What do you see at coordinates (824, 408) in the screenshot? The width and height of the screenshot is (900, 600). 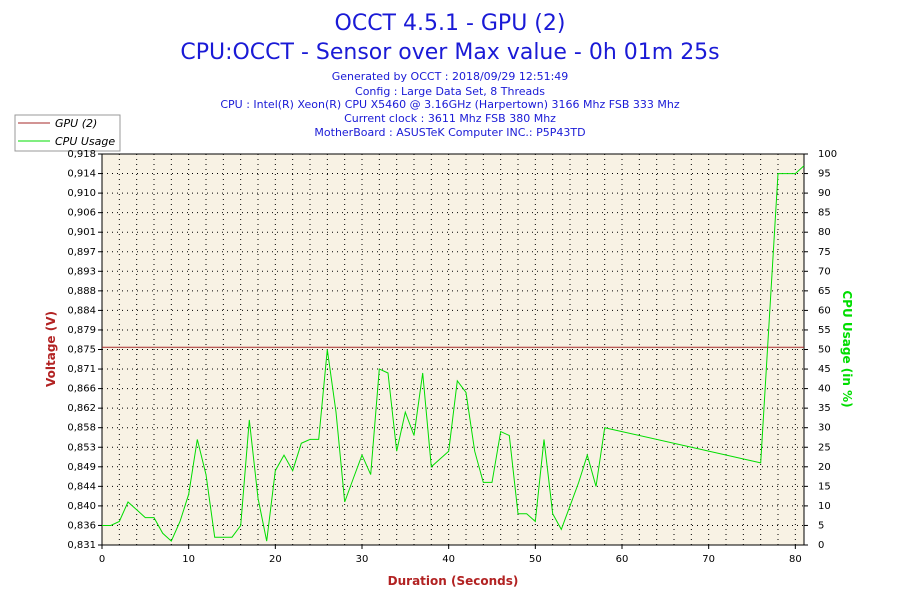 I see `y2-tick-label: 35` at bounding box center [824, 408].